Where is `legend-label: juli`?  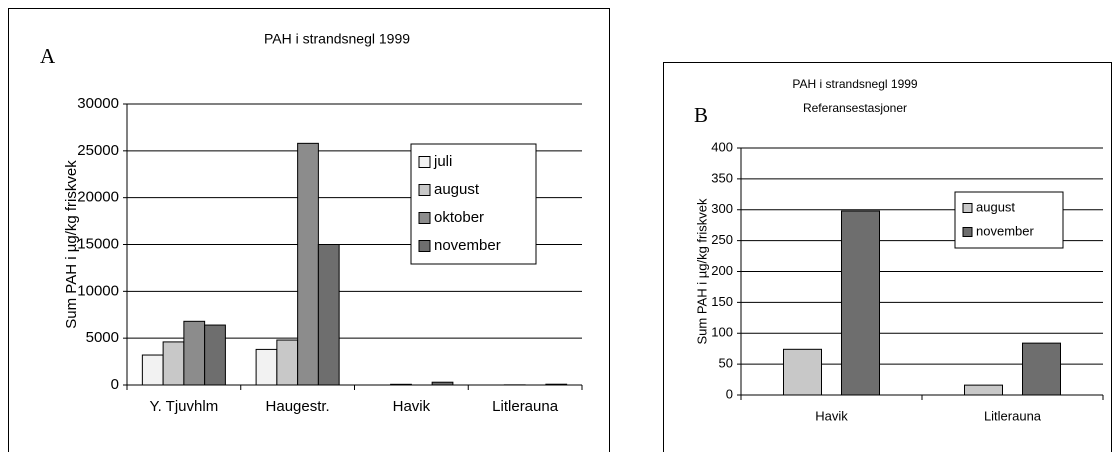 legend-label: juli is located at coordinates (442, 161).